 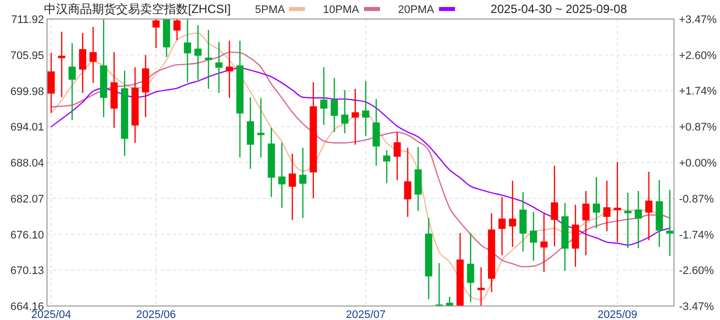 I want to click on y-tick-label: 705.95, so click(x=27, y=56).